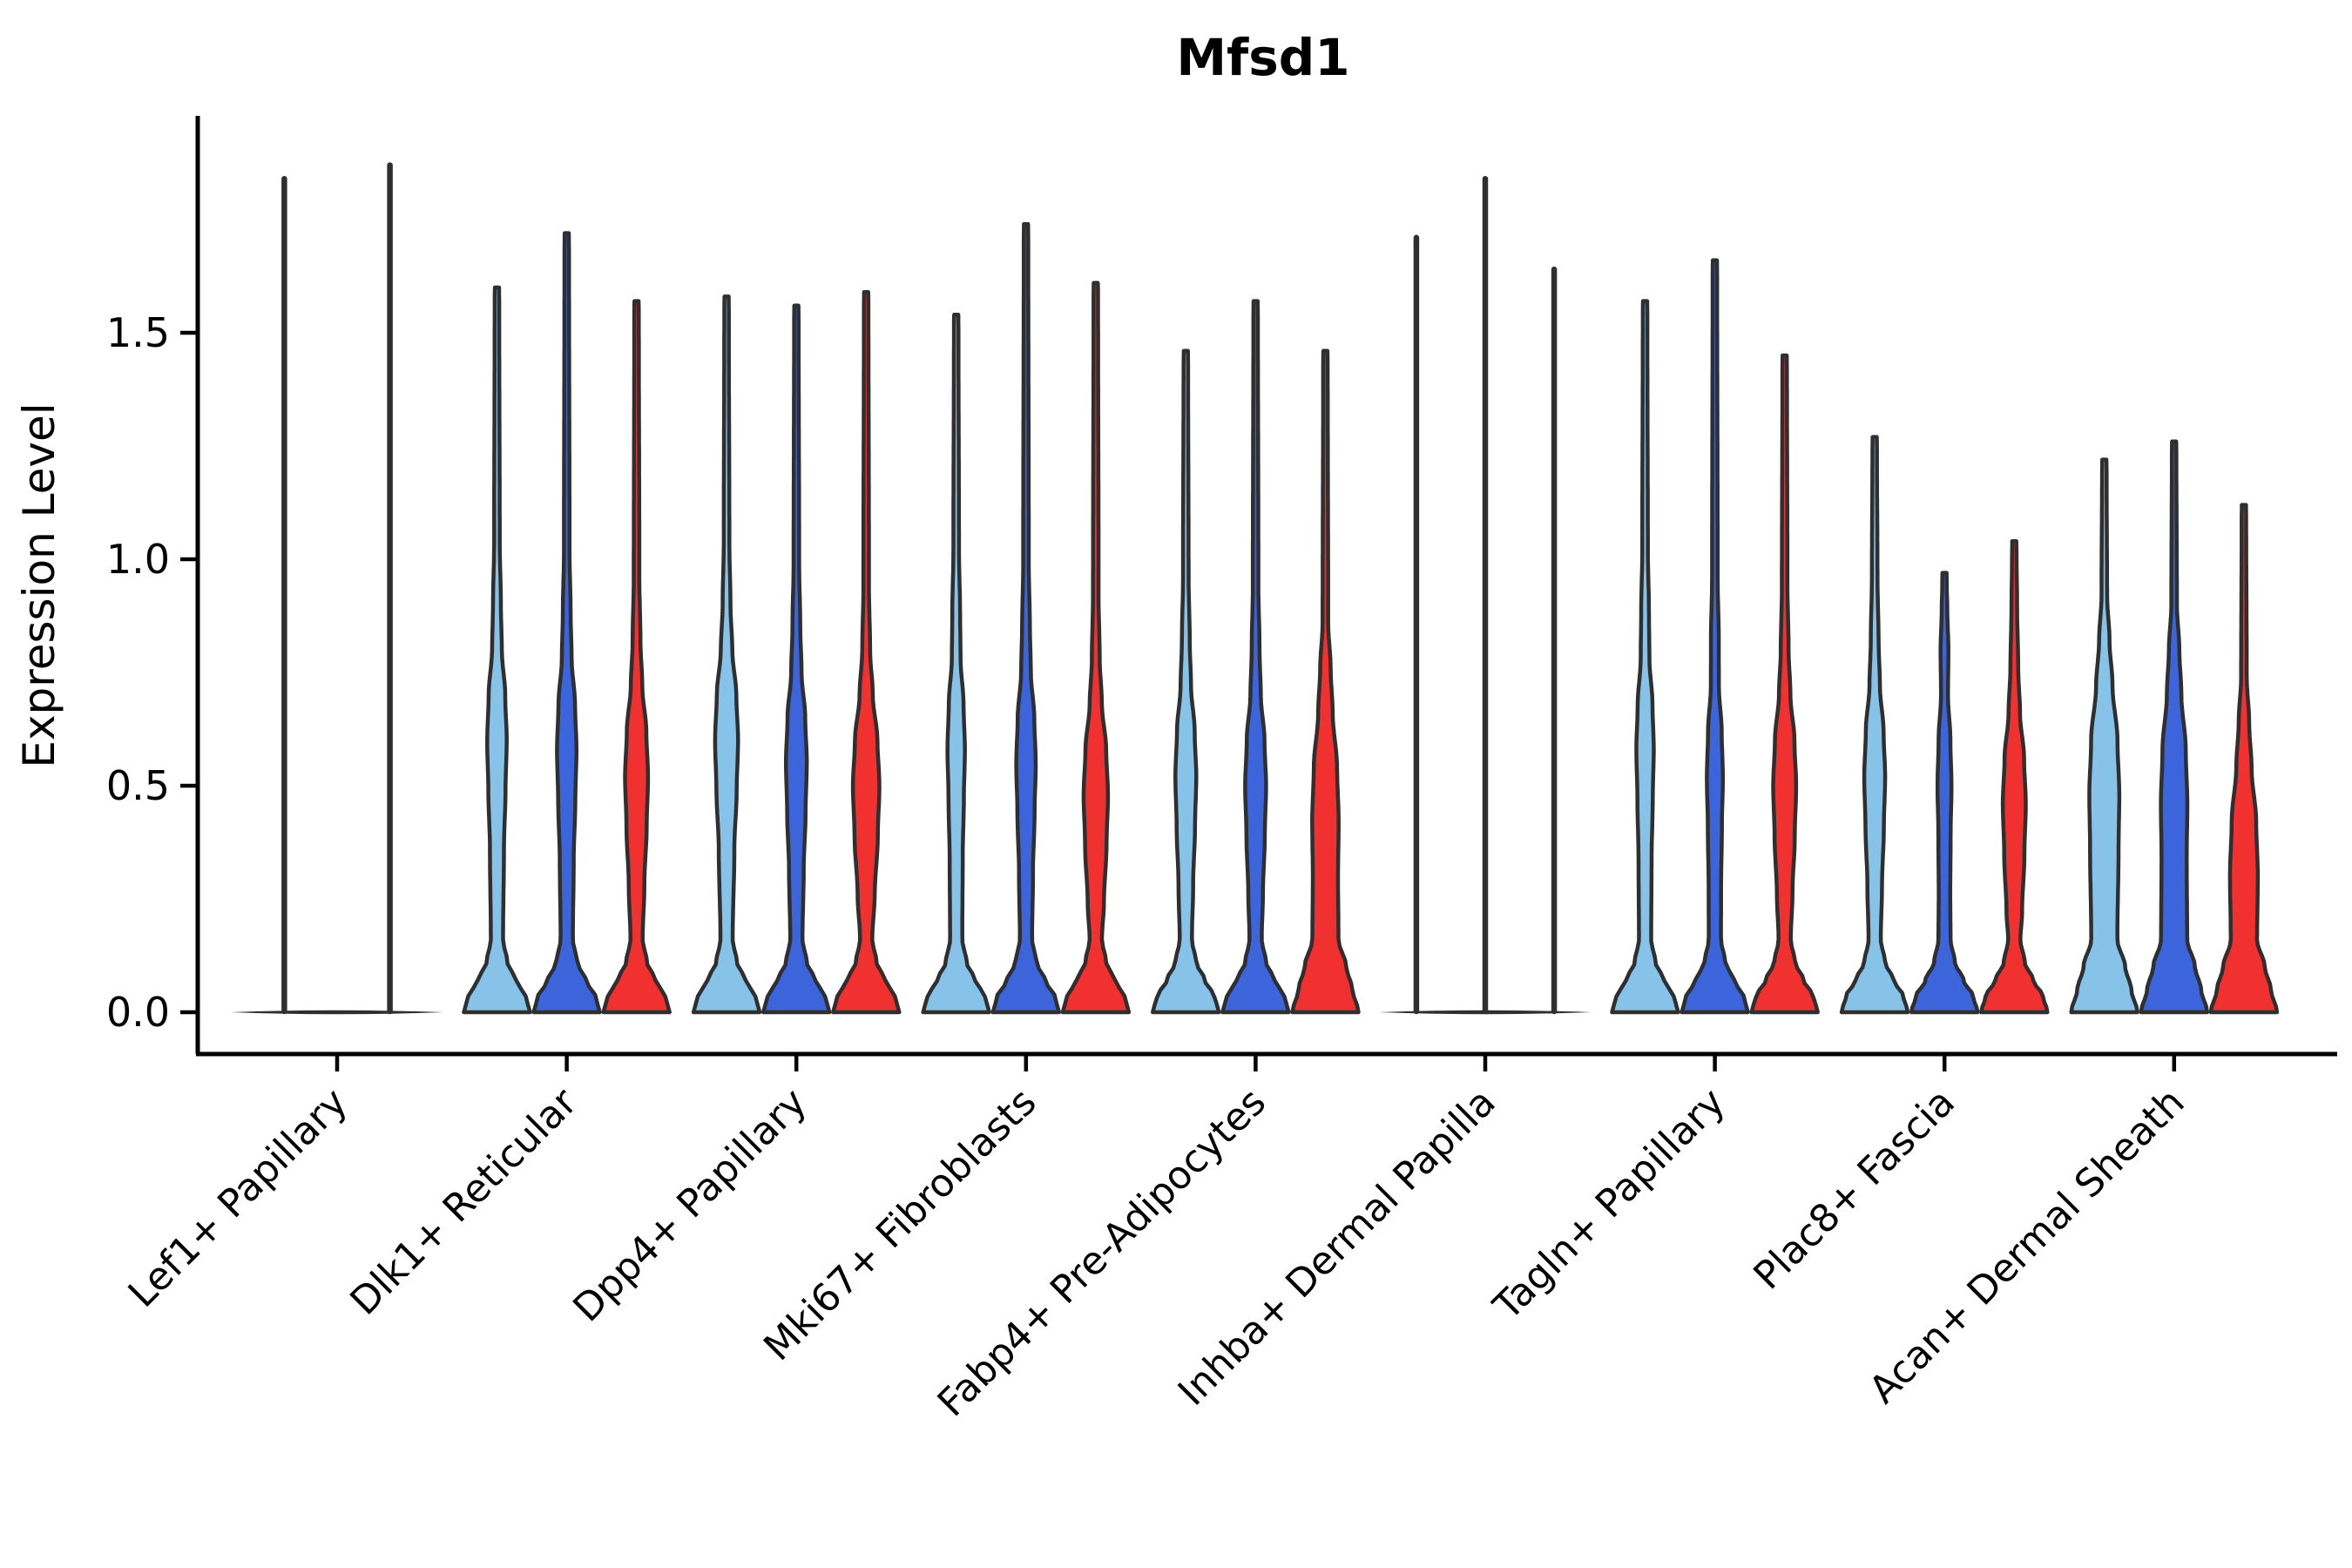 The height and width of the screenshot is (1568, 2352). Describe the element at coordinates (238, 1198) in the screenshot. I see `x-tick-label: Lef1+ Papillary` at that location.